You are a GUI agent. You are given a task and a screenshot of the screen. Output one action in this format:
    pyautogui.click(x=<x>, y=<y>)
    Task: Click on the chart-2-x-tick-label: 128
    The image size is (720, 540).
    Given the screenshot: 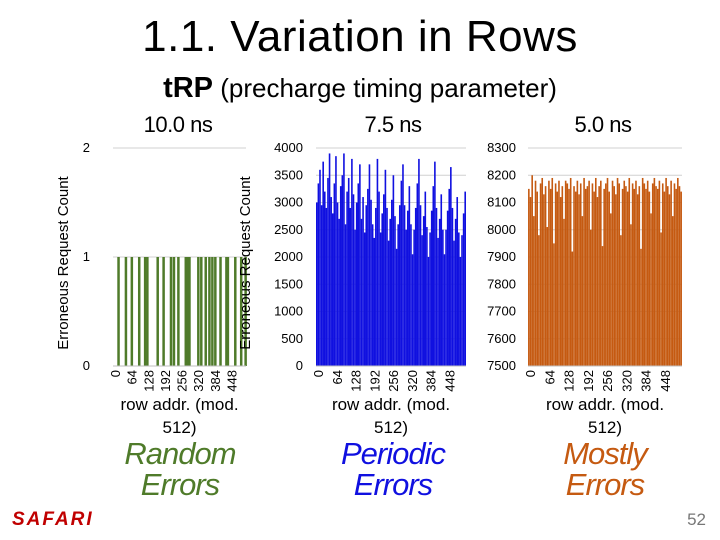 What is the action you would take?
    pyautogui.click(x=356, y=381)
    